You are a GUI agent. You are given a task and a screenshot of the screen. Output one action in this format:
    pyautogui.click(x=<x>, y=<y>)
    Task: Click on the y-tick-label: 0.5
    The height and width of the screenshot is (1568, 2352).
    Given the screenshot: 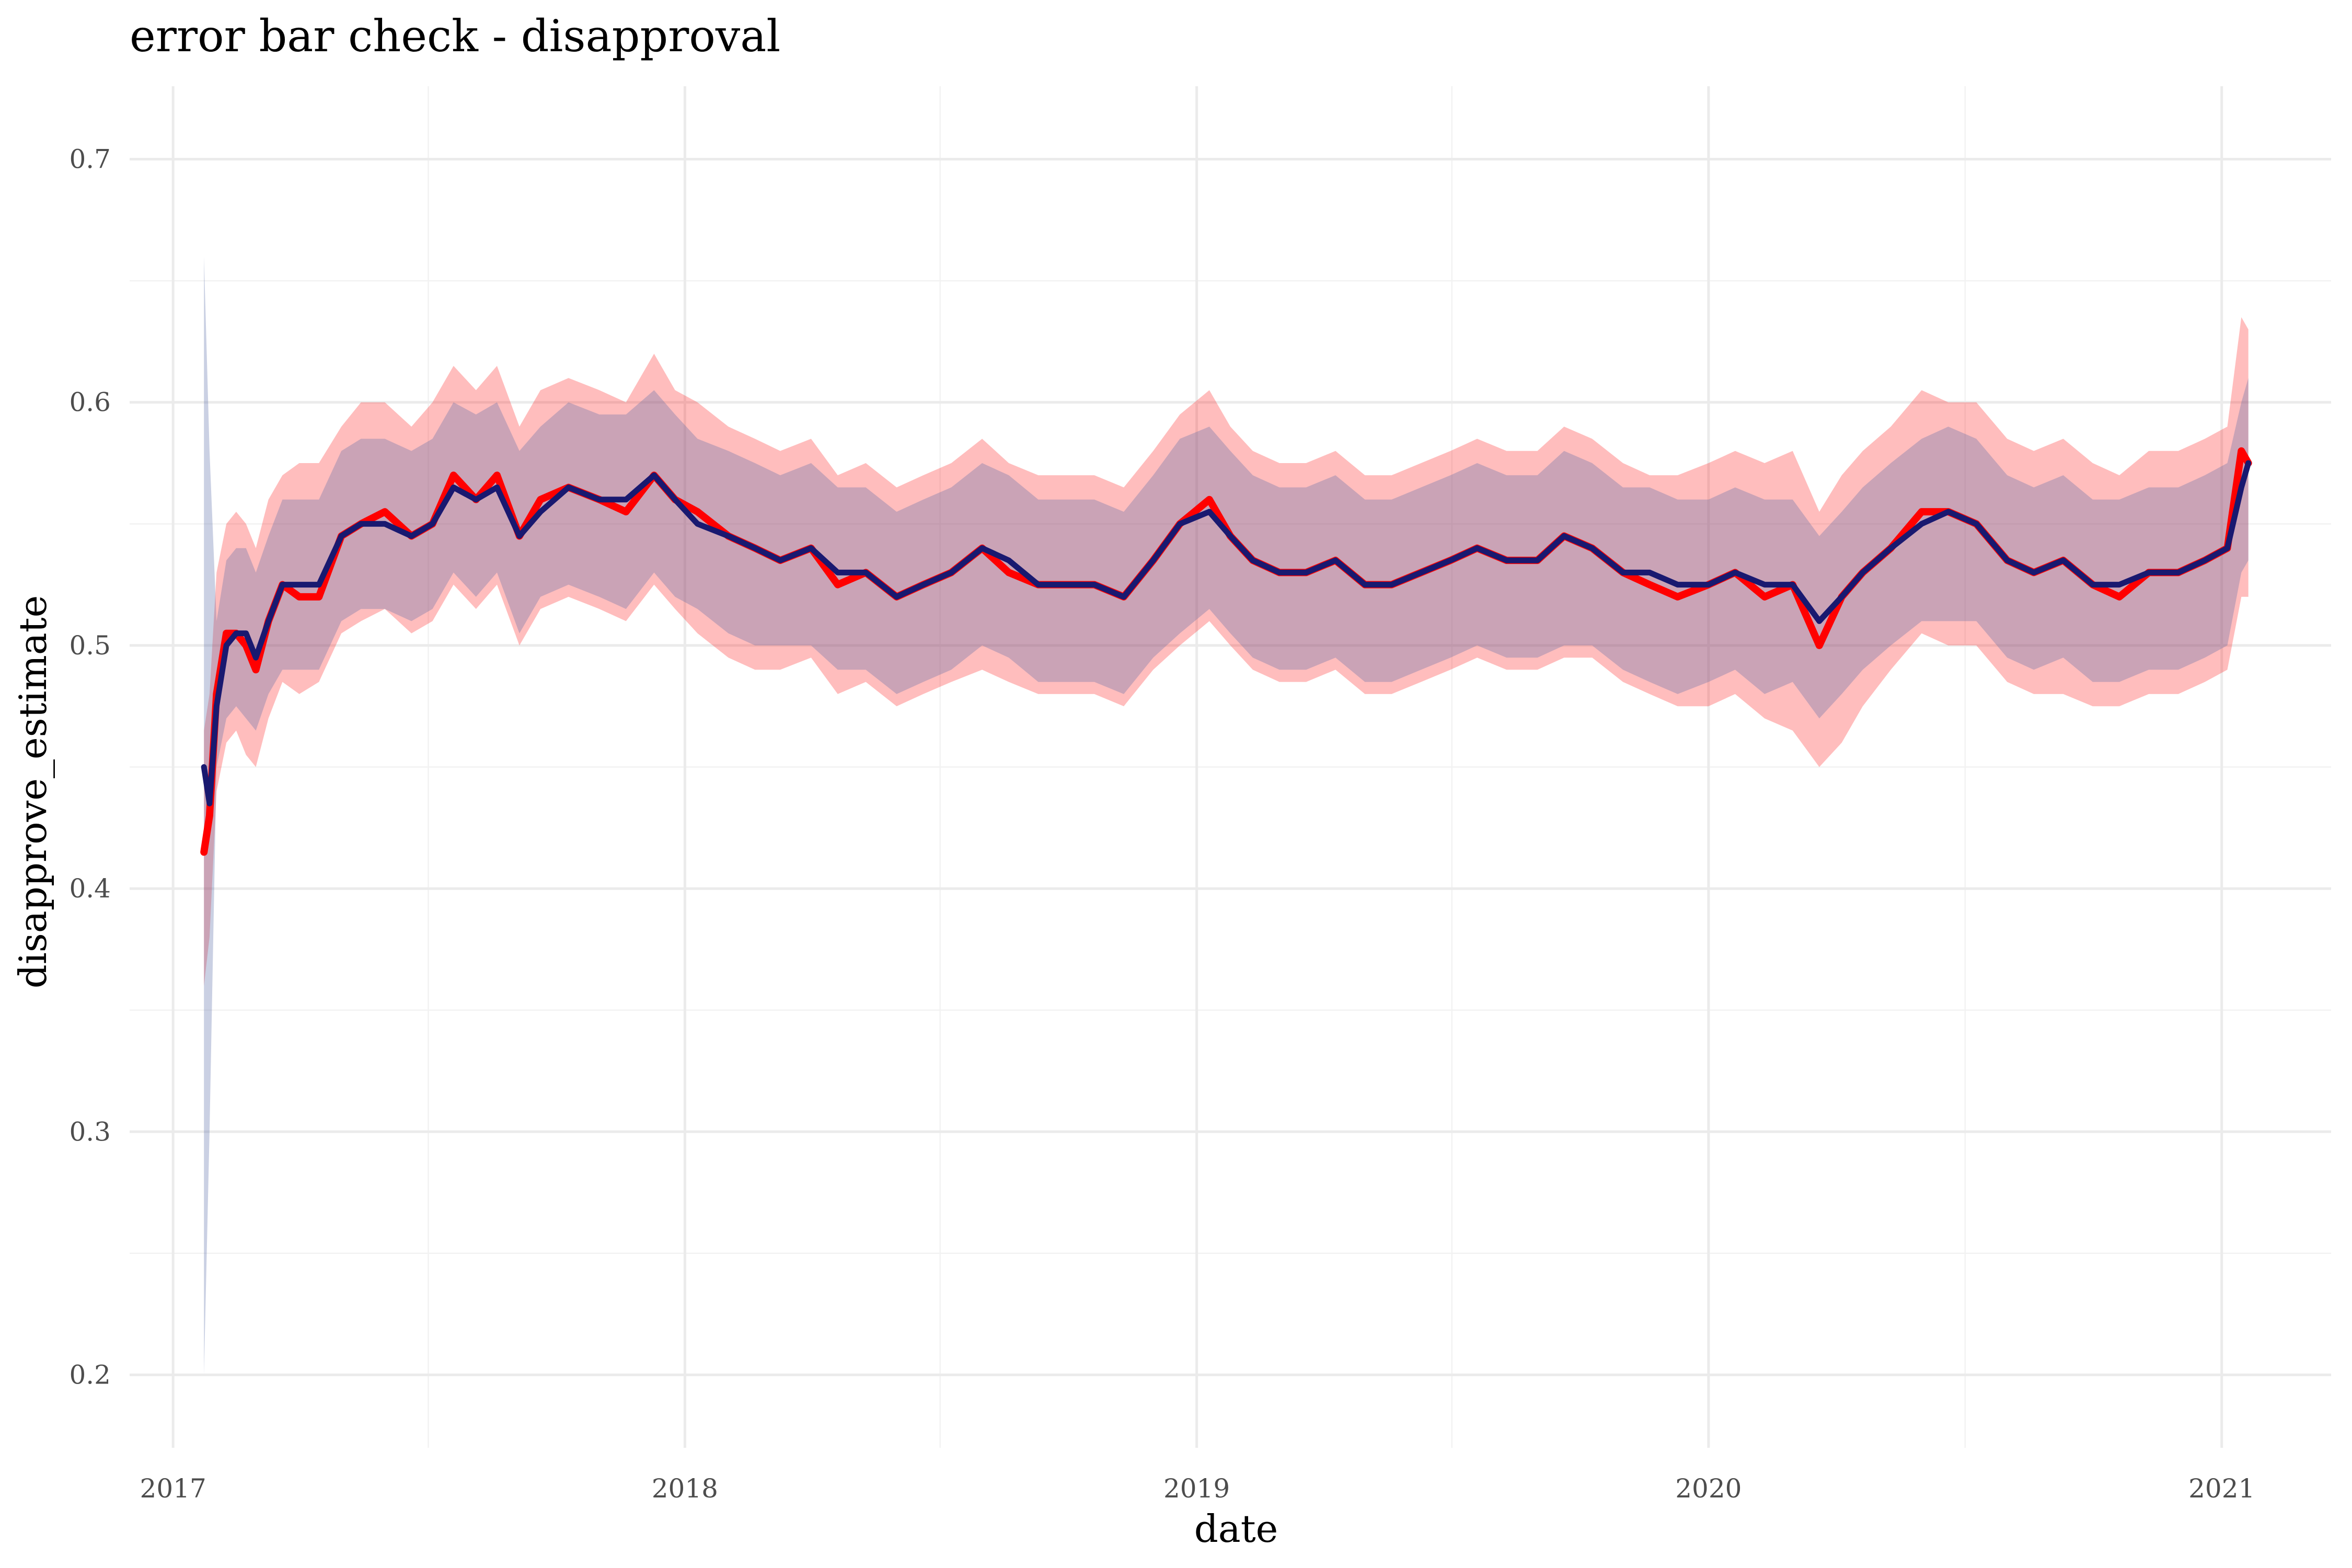 What is the action you would take?
    pyautogui.click(x=90, y=645)
    